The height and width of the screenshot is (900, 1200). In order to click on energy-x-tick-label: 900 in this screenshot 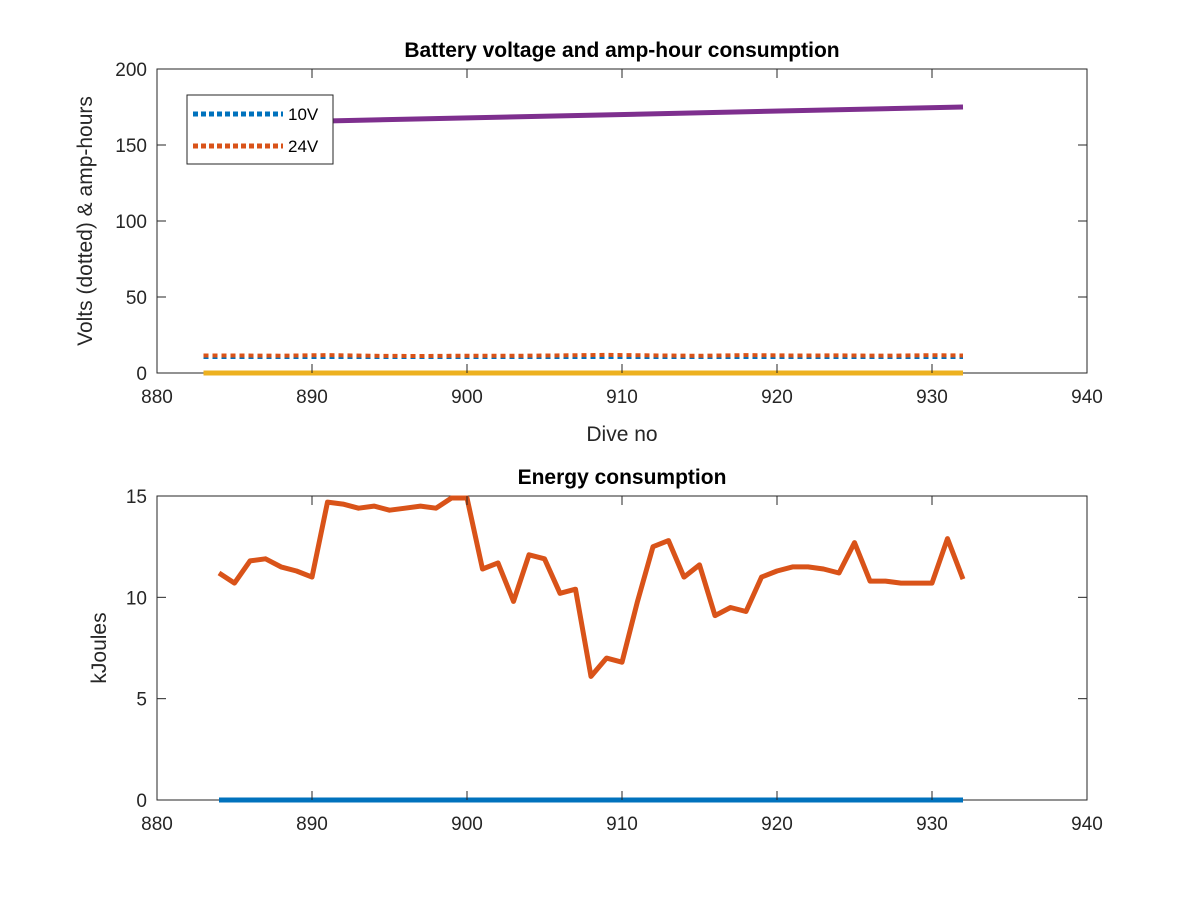, I will do `click(467, 824)`.